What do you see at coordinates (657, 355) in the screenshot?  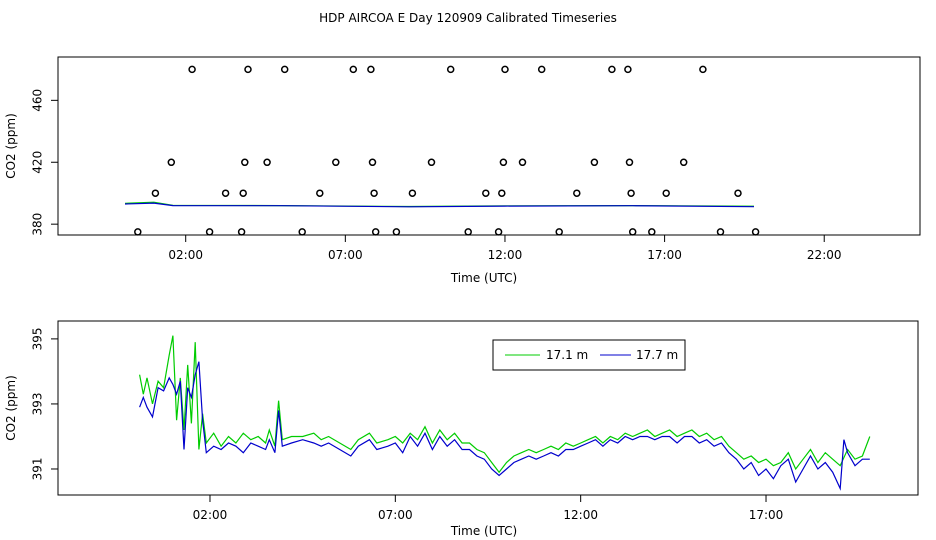 I see `legend-label-blue: 17.7 m` at bounding box center [657, 355].